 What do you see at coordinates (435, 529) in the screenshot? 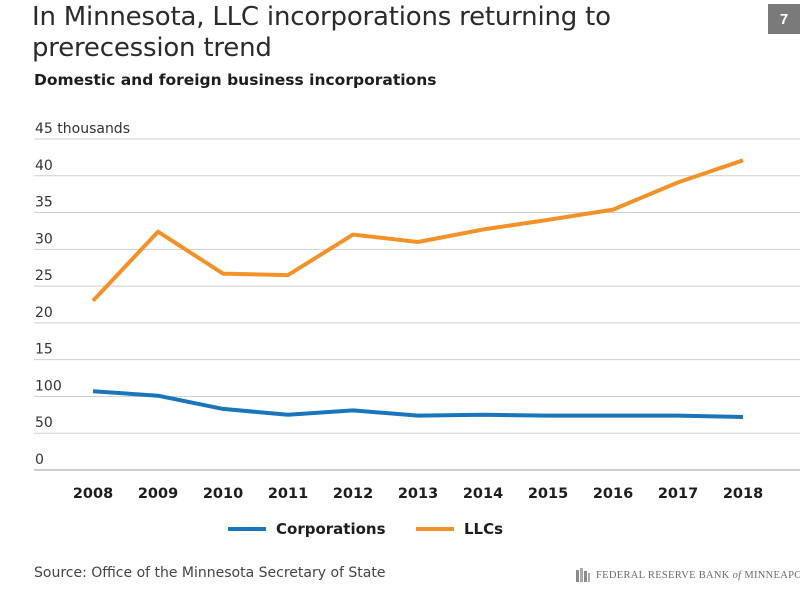
I see `legend-swatch-llcs` at bounding box center [435, 529].